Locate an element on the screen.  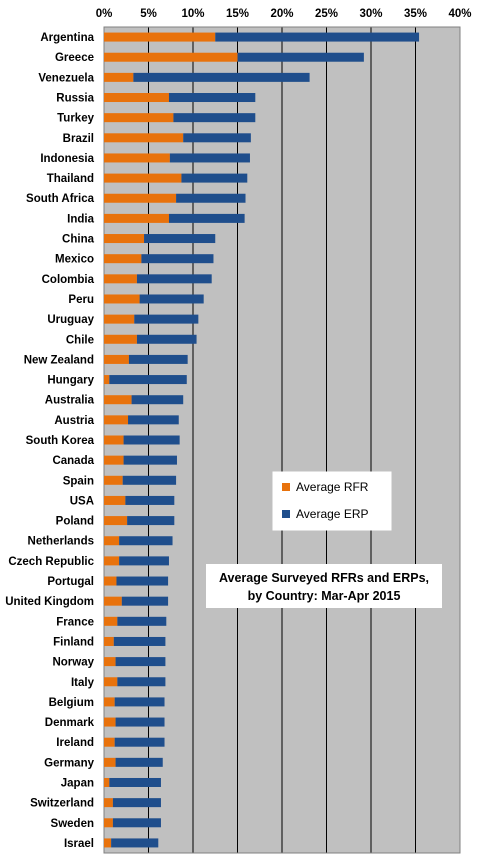
category-label: Russia is located at coordinates (75, 99).